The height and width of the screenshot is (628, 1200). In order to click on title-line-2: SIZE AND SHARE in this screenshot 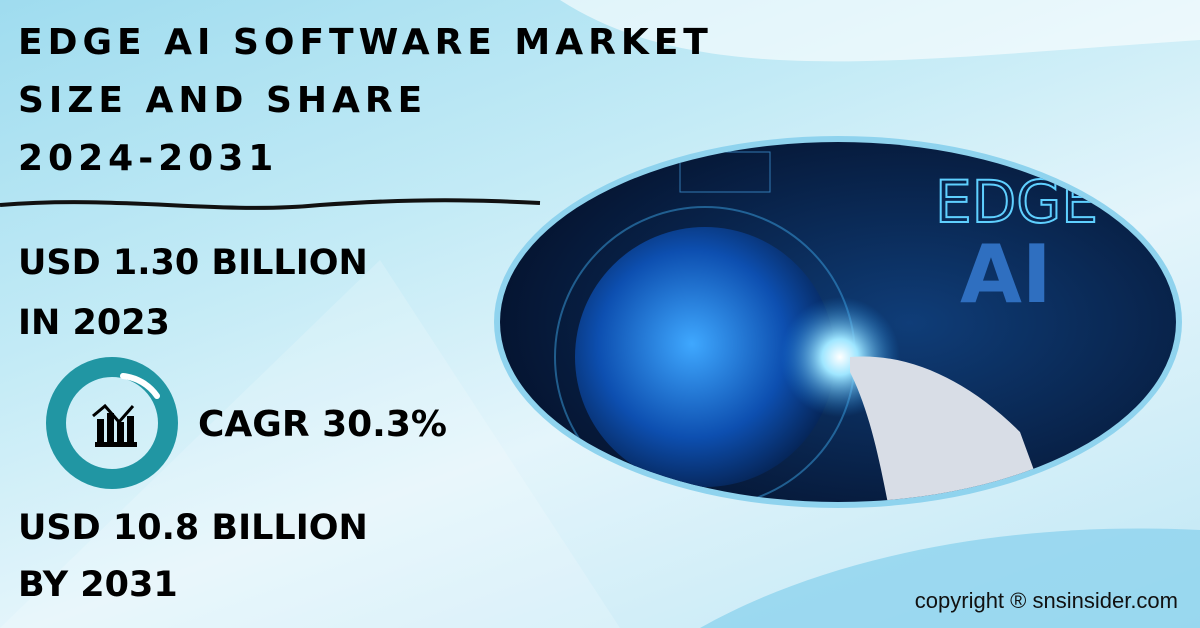, I will do `click(223, 100)`.